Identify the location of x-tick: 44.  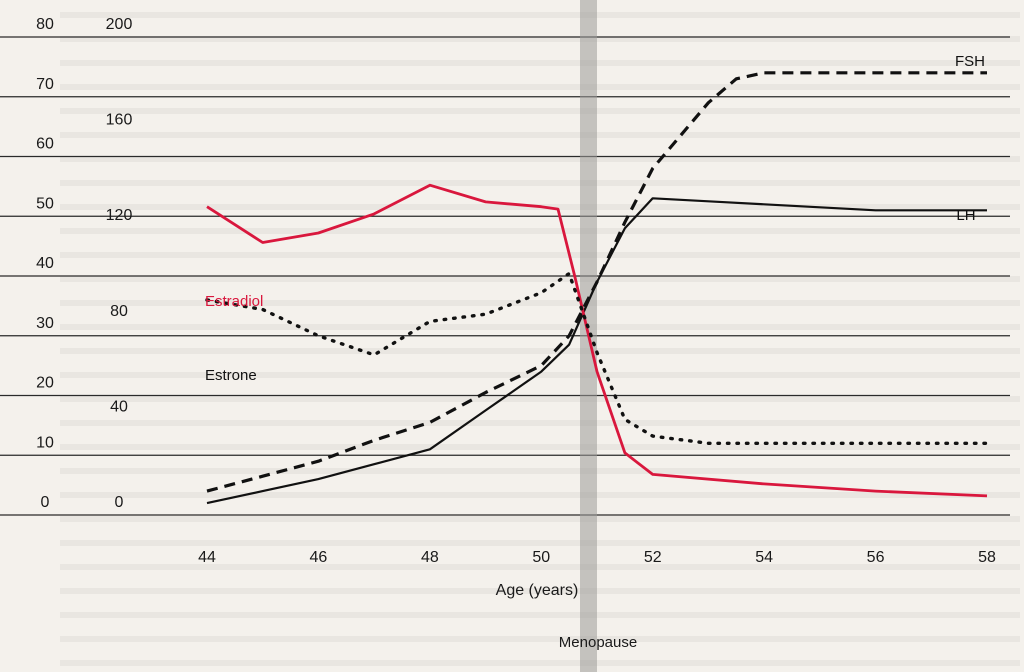
(207, 557).